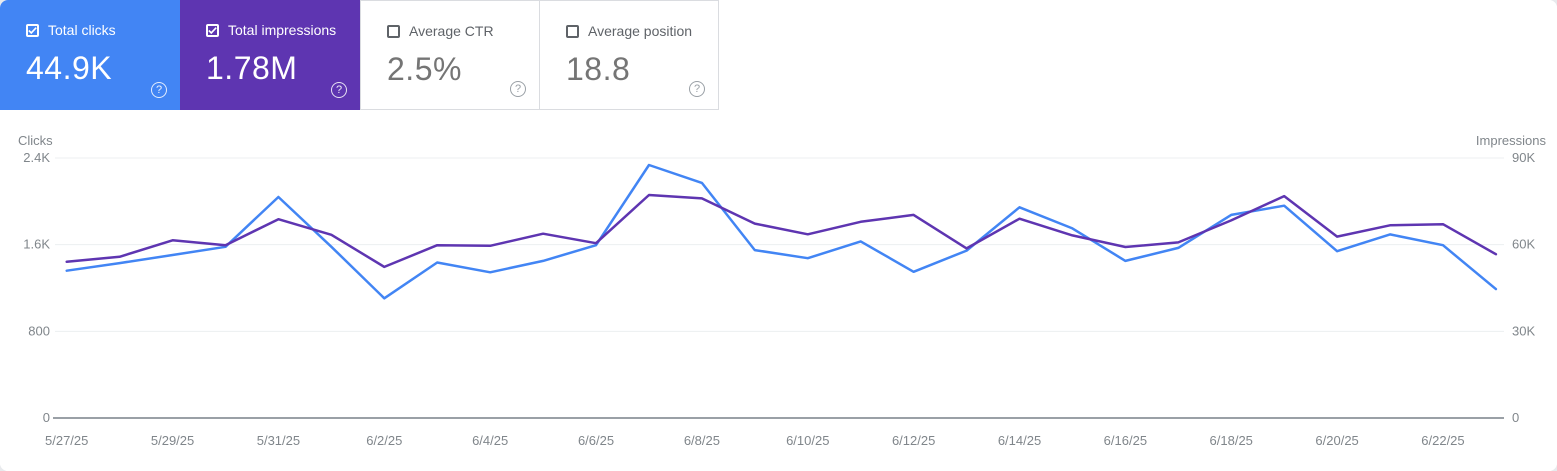  What do you see at coordinates (1523, 157) in the screenshot?
I see `right-axis-tick-label: 90K` at bounding box center [1523, 157].